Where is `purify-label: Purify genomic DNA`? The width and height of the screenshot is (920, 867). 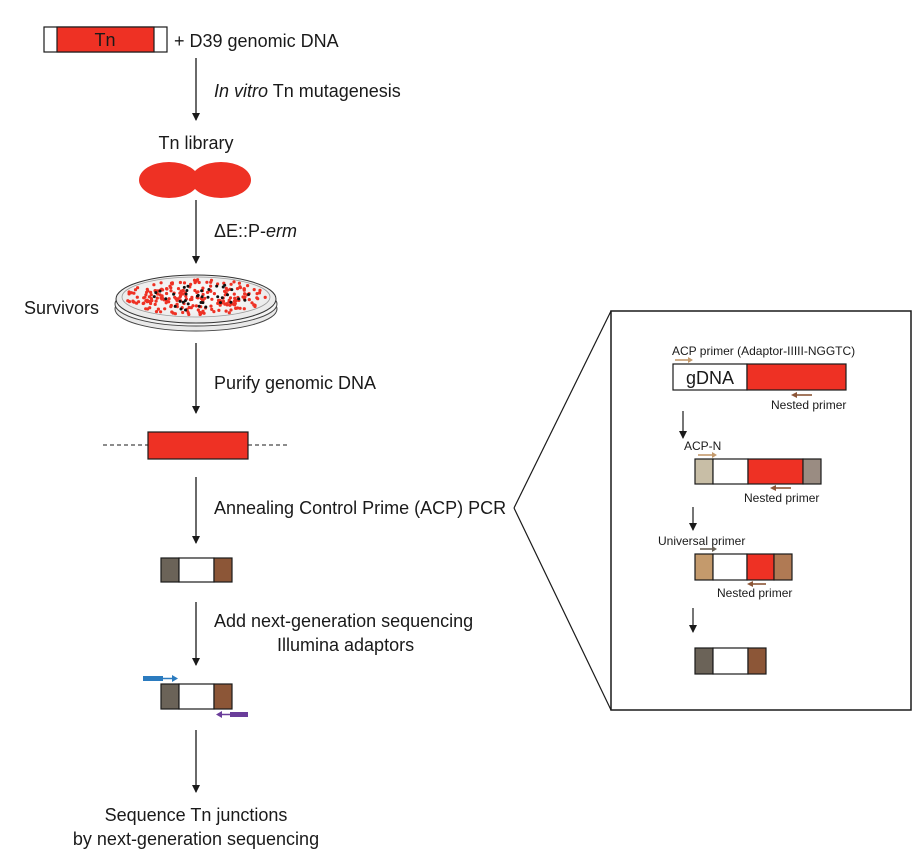
purify-label: Purify genomic DNA is located at coordinates (295, 383).